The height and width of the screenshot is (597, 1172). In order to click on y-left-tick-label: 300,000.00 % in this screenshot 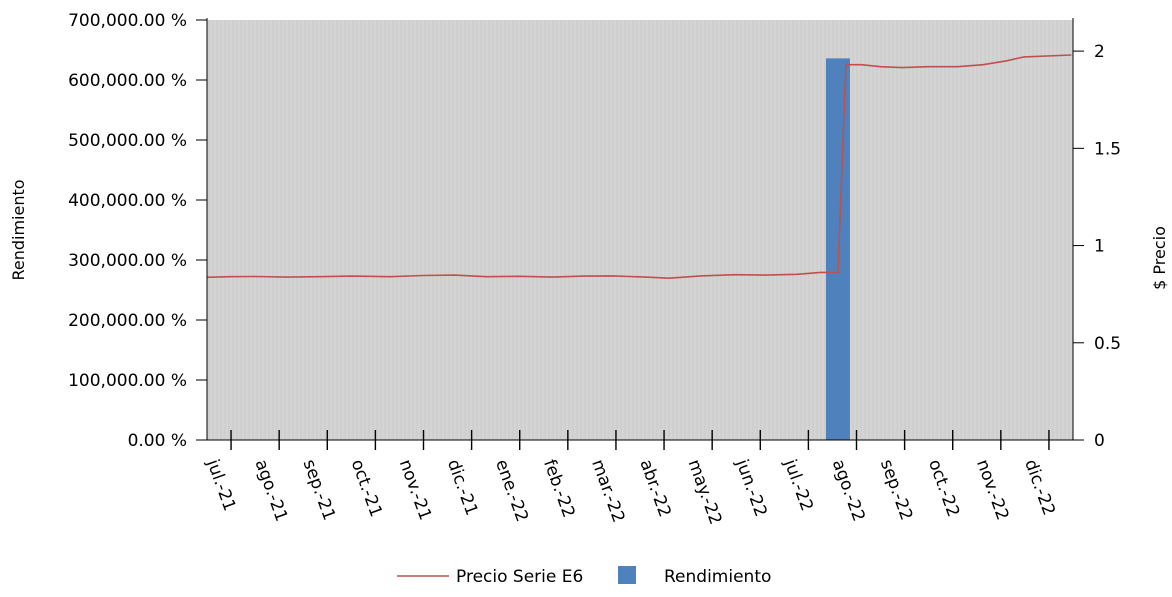, I will do `click(127, 261)`.